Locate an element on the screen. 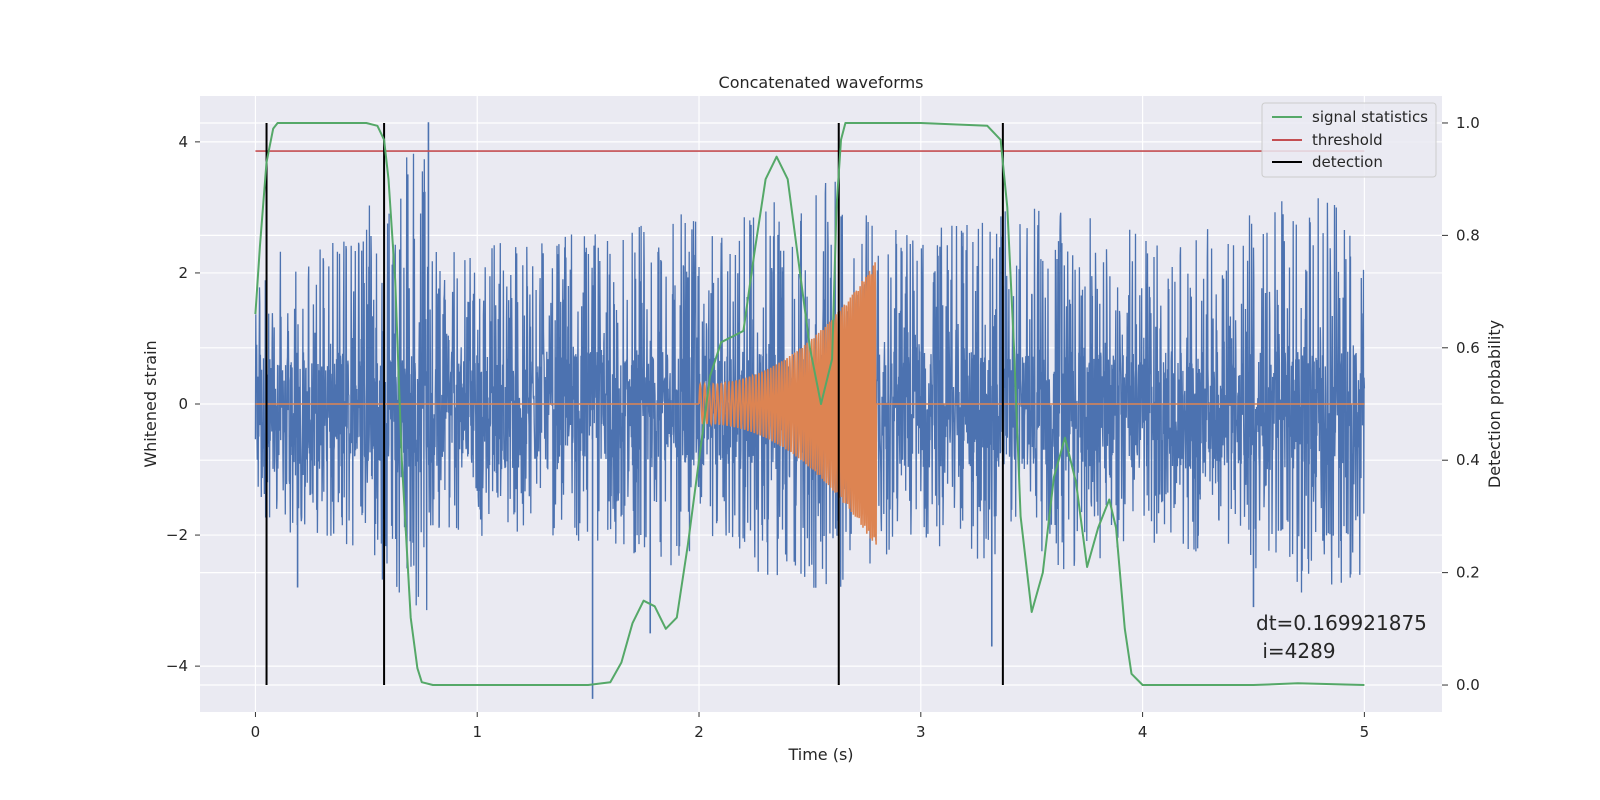 The height and width of the screenshot is (800, 1600). y-tick-label-4: 4 is located at coordinates (183, 142).